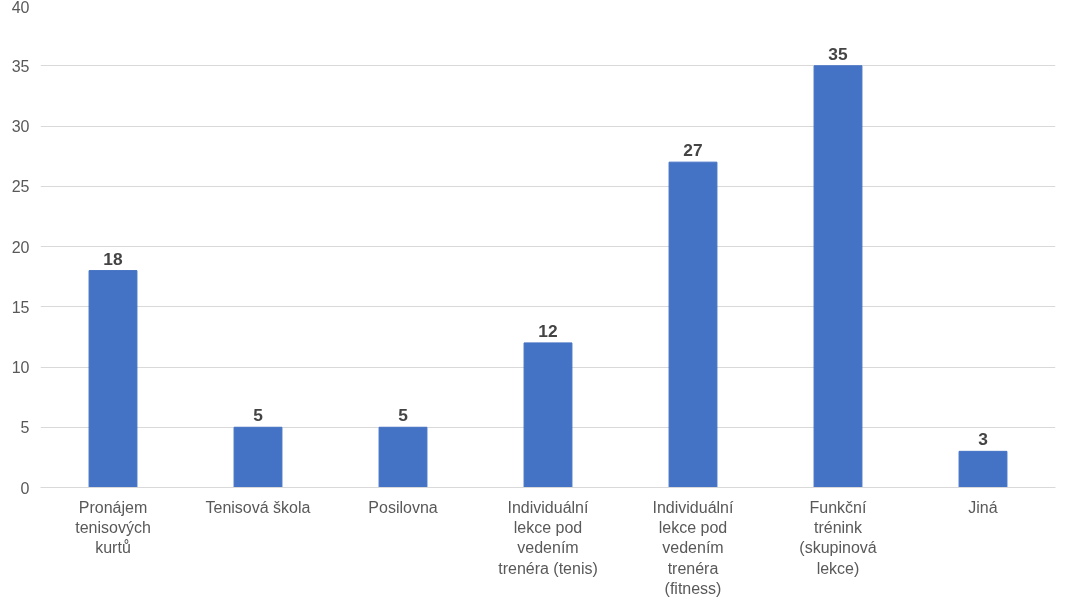  I want to click on y-tick-label: 20, so click(20, 247).